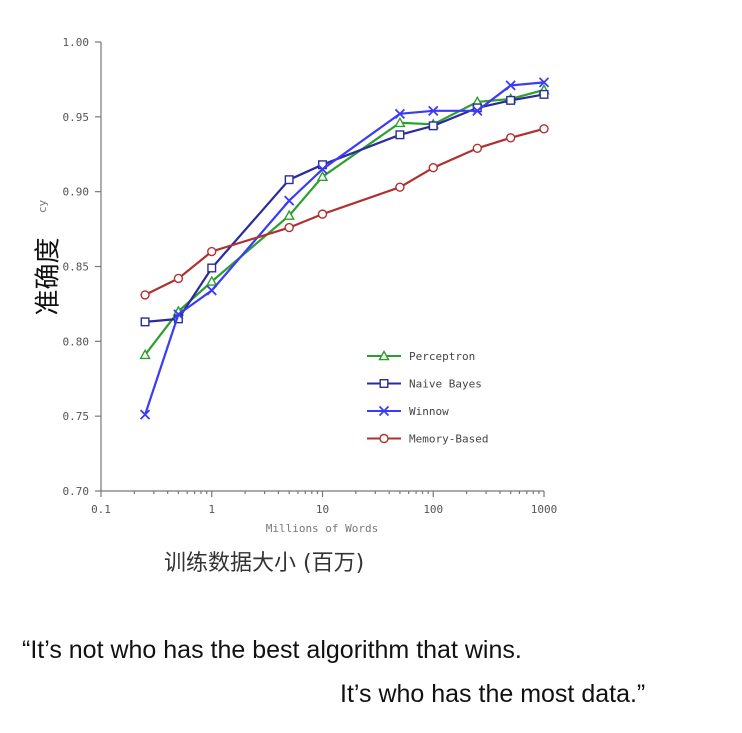 The height and width of the screenshot is (733, 742). Describe the element at coordinates (408, 411) in the screenshot. I see `legend-item: Winnow` at that location.